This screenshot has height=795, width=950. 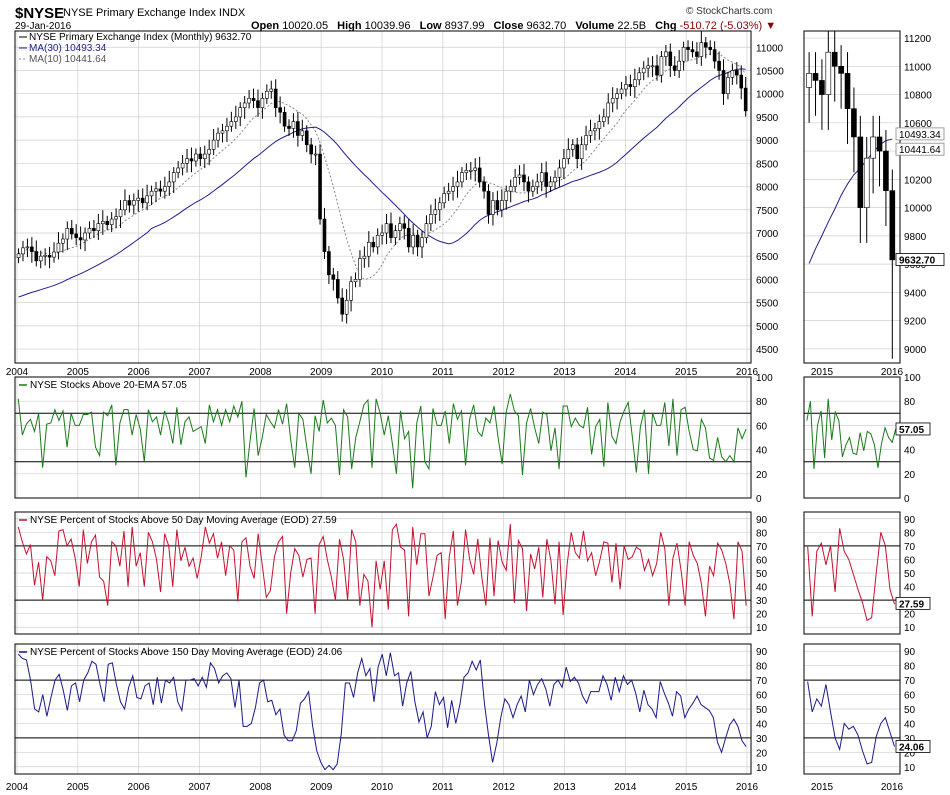 I want to click on x-tick-label: 2007, so click(x=199, y=787).